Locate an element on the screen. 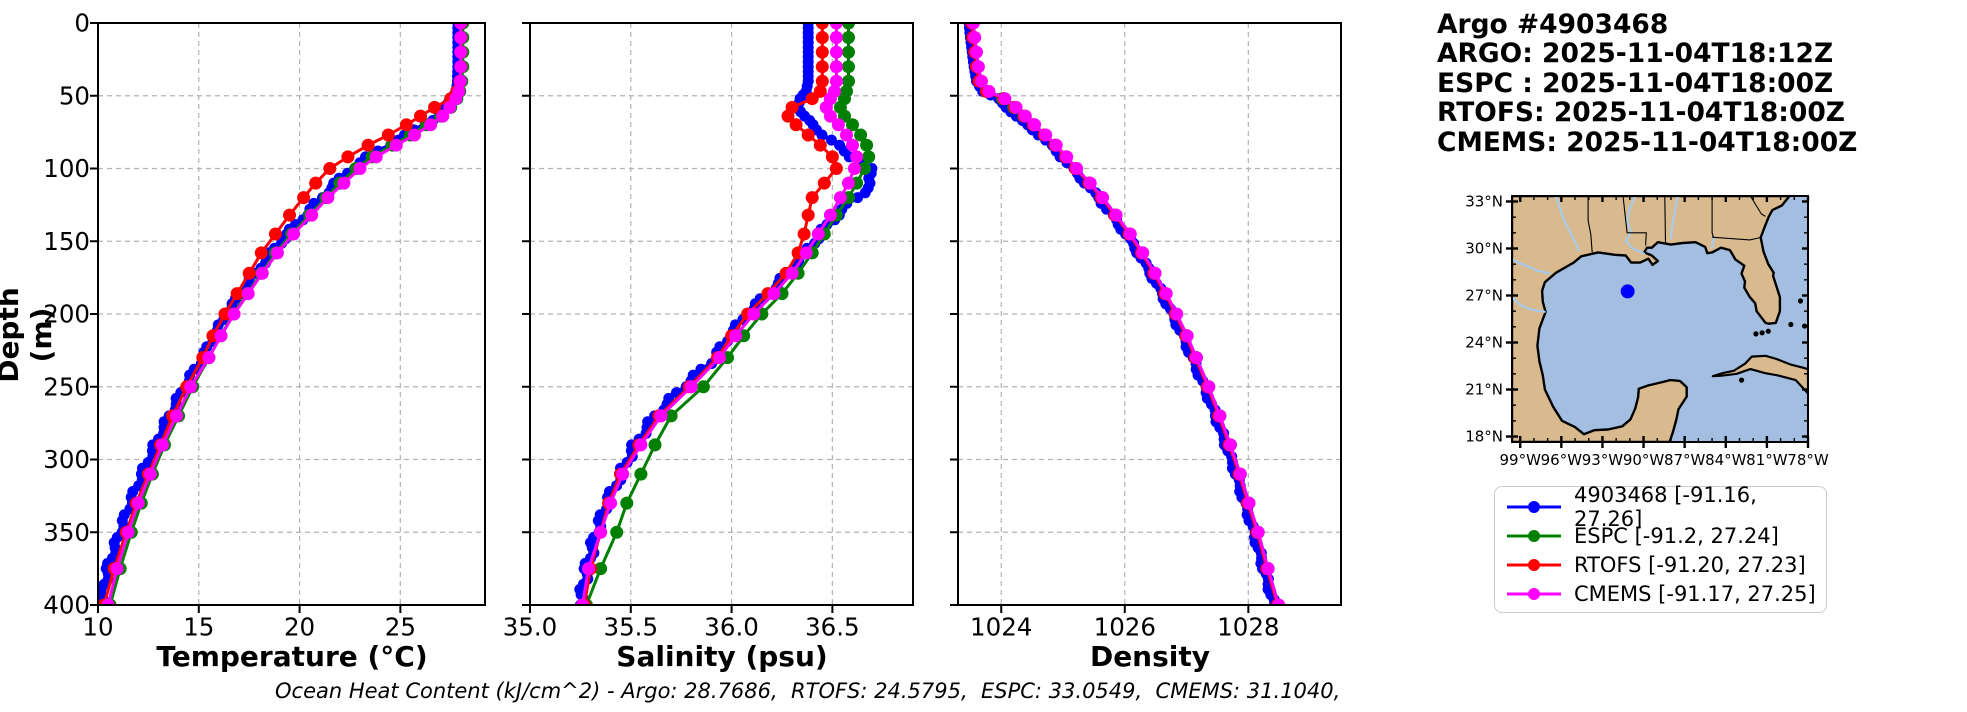 This screenshot has width=1967, height=712. svg-text: 0 is located at coordinates (82, 23).